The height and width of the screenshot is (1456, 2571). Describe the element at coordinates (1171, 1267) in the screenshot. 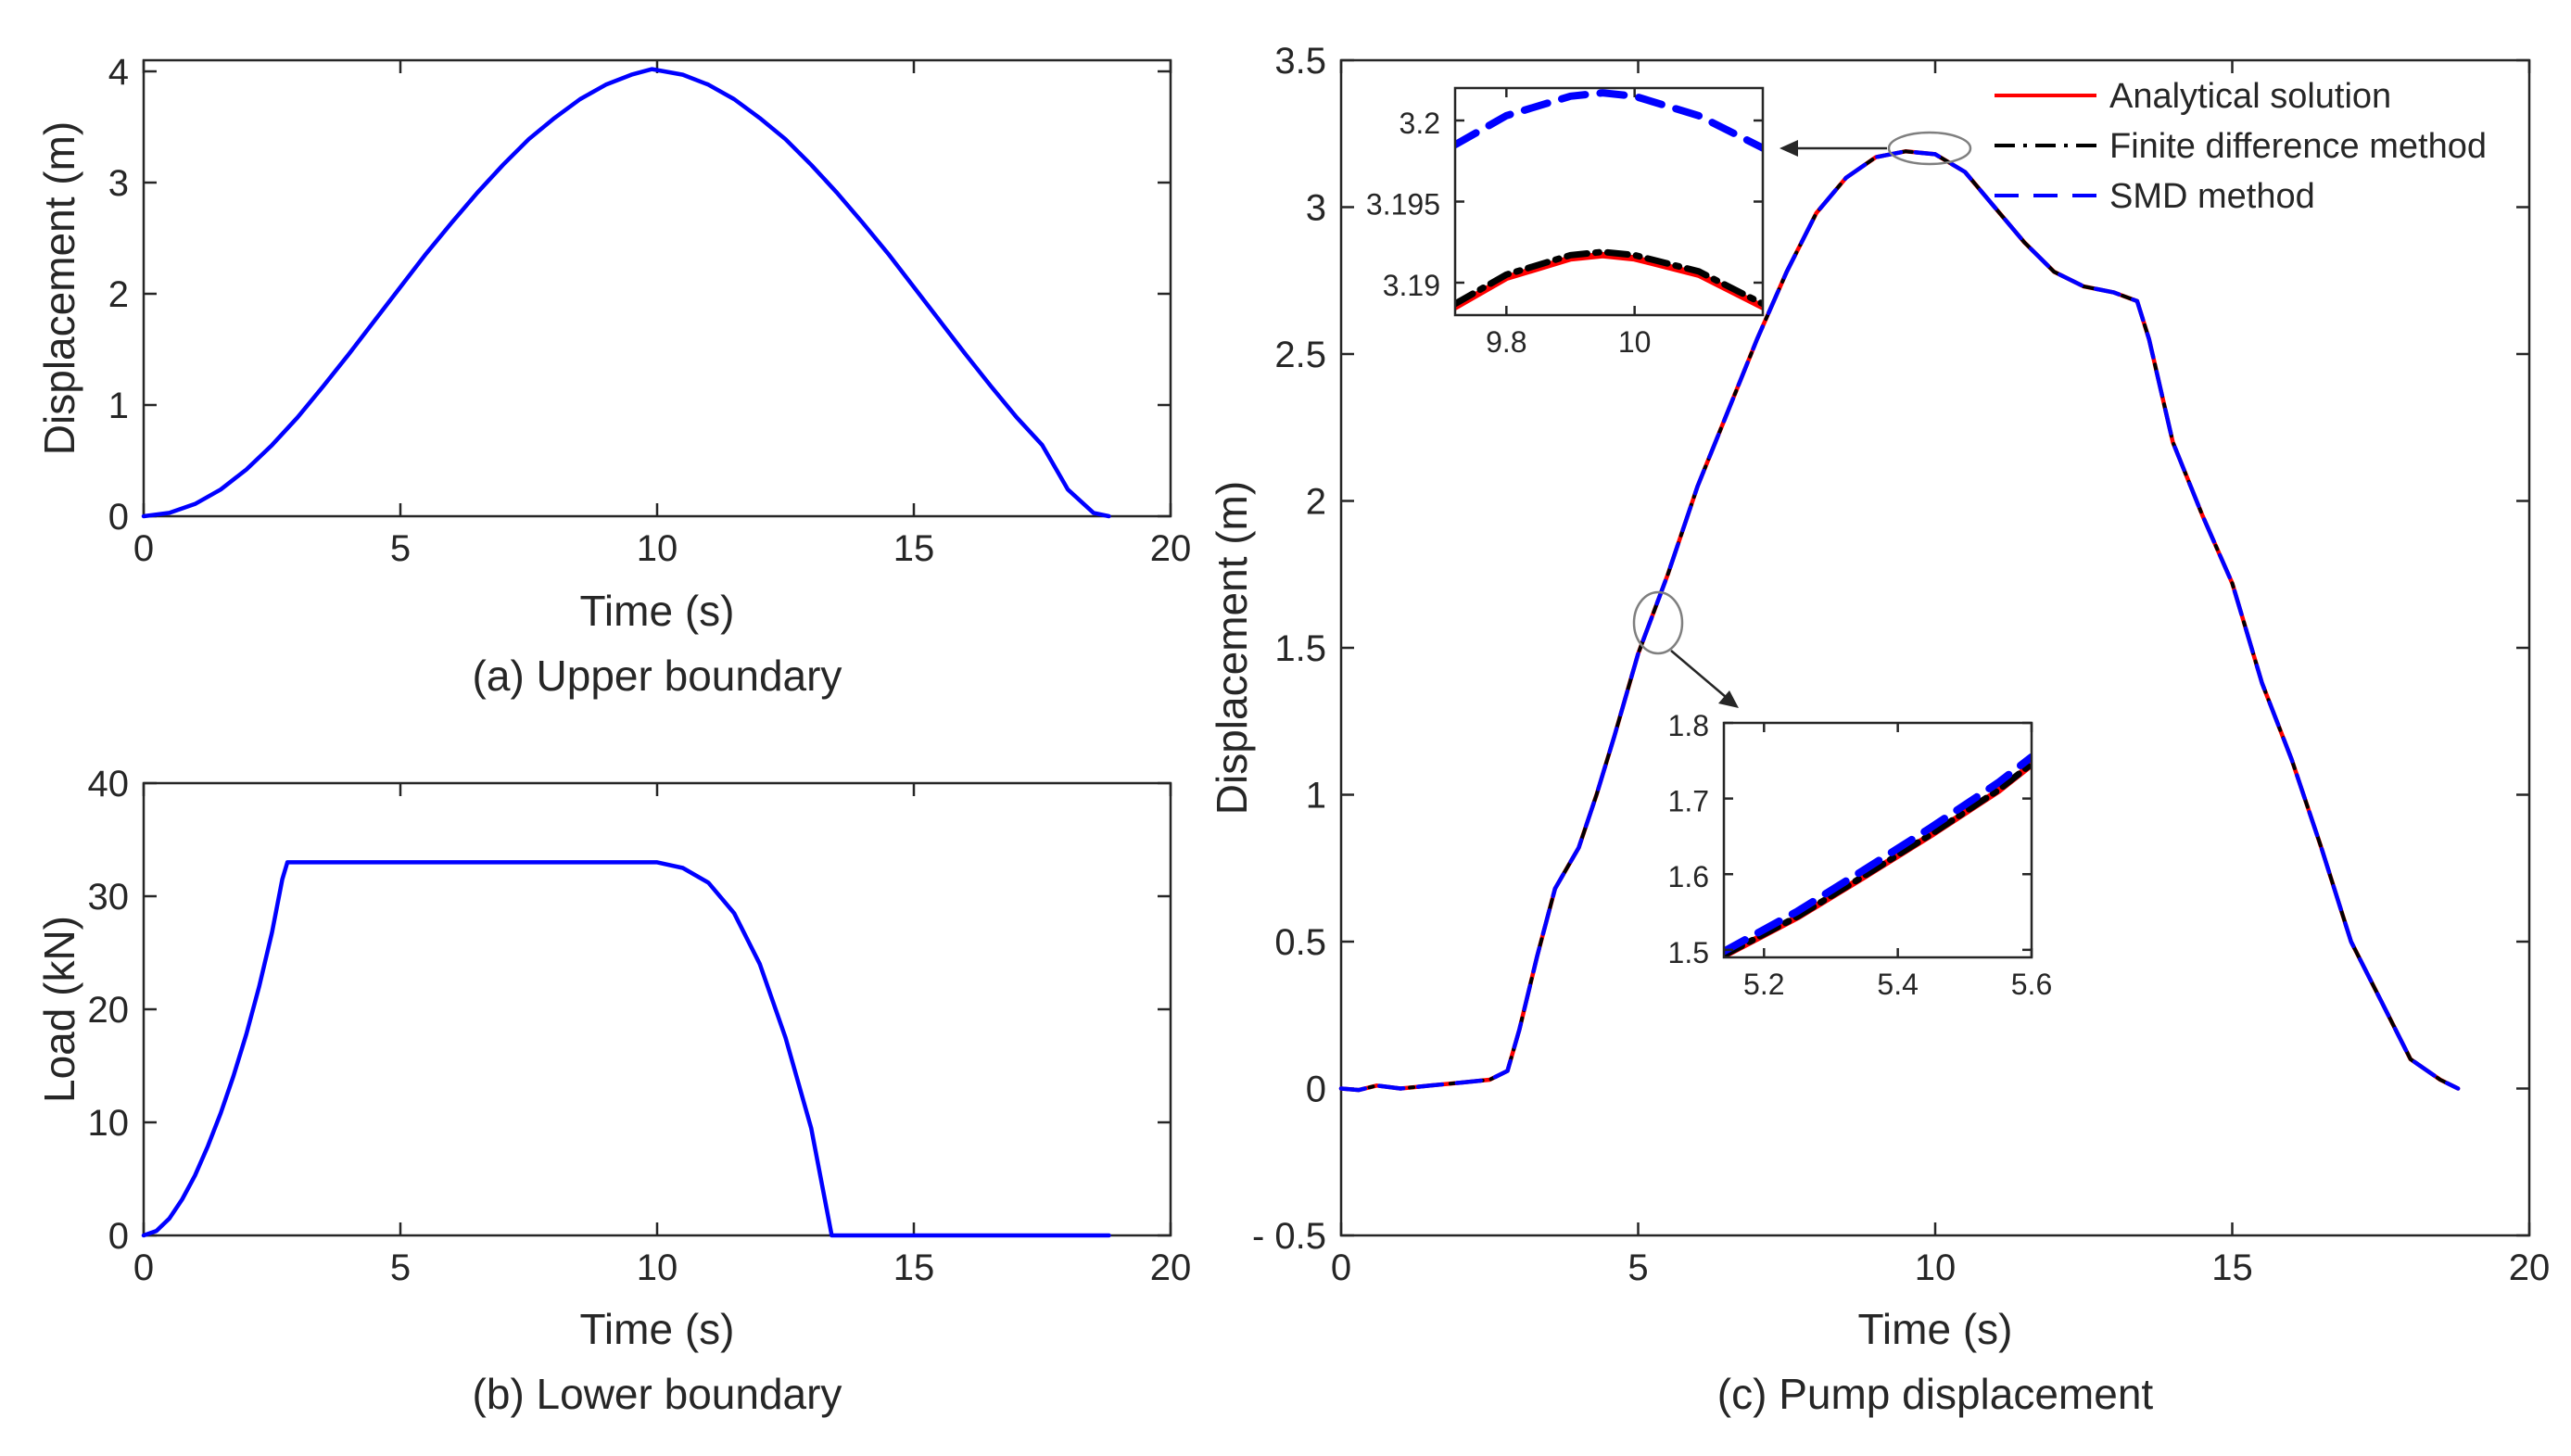

I see `x-tick-label-b: 20` at that location.